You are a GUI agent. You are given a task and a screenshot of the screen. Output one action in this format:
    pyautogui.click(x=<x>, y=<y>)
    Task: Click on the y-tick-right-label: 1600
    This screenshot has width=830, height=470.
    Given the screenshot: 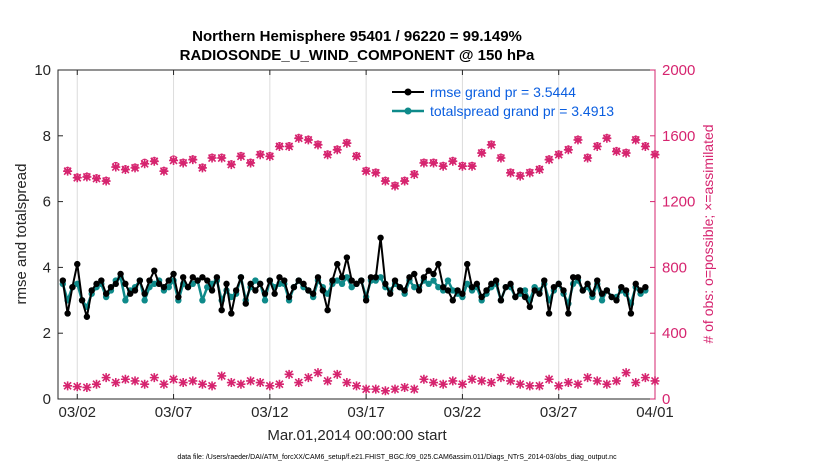 What is the action you would take?
    pyautogui.click(x=678, y=136)
    